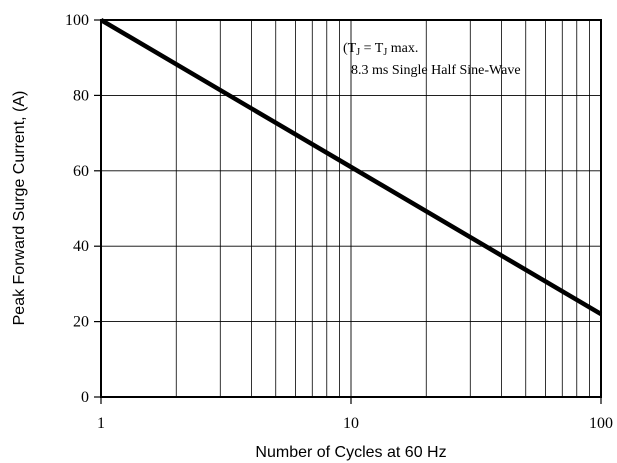  I want to click on y-tick-label: 0, so click(85, 397).